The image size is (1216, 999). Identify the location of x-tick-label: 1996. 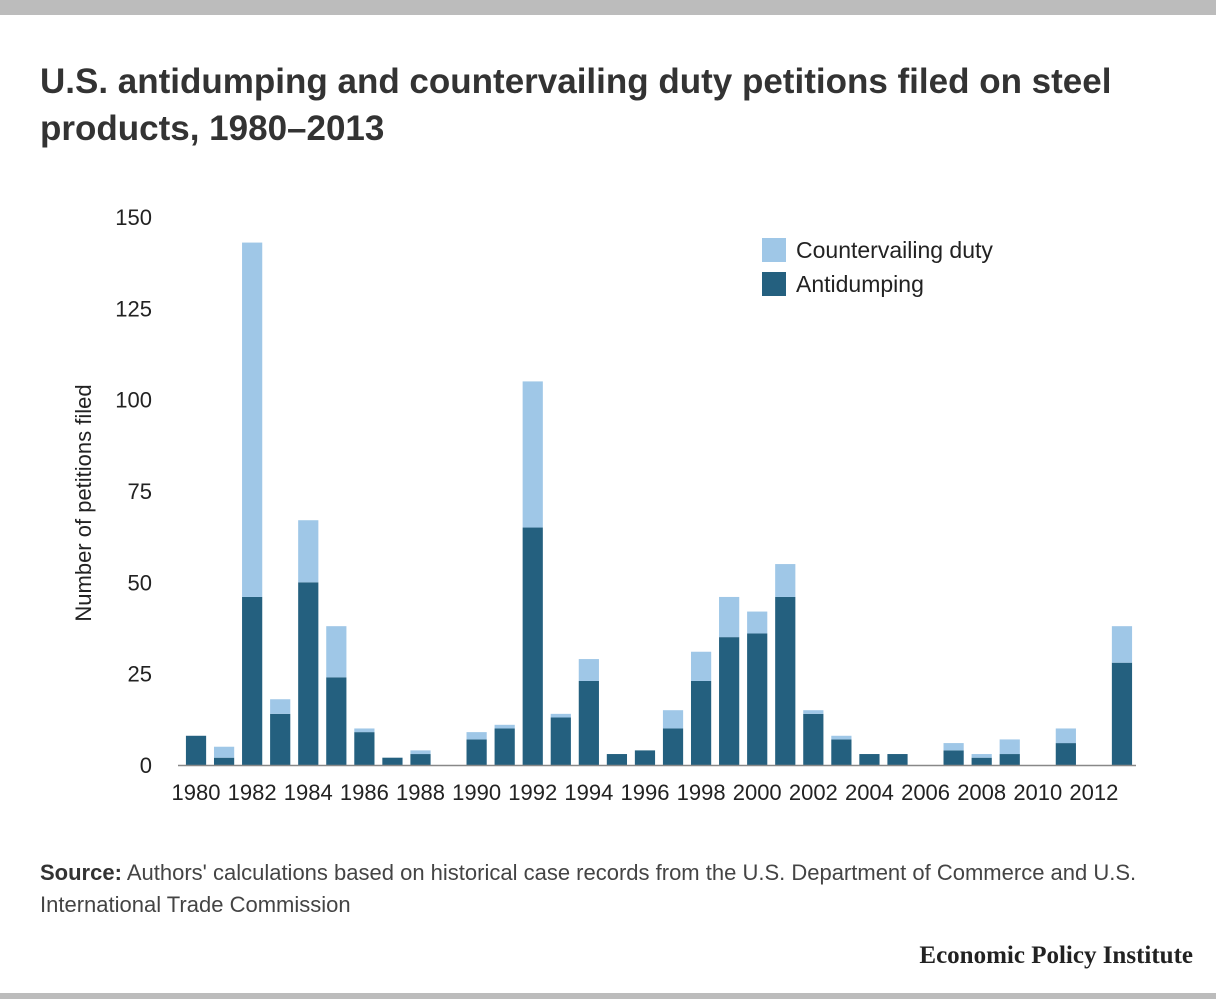
(644, 792).